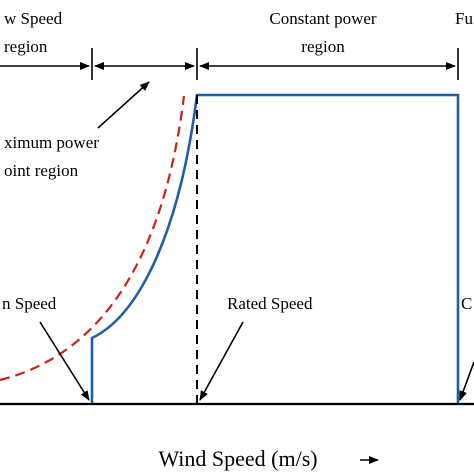 The height and width of the screenshot is (474, 474). Describe the element at coordinates (123, 105) in the screenshot. I see `mppt-annotation-arrow` at that location.